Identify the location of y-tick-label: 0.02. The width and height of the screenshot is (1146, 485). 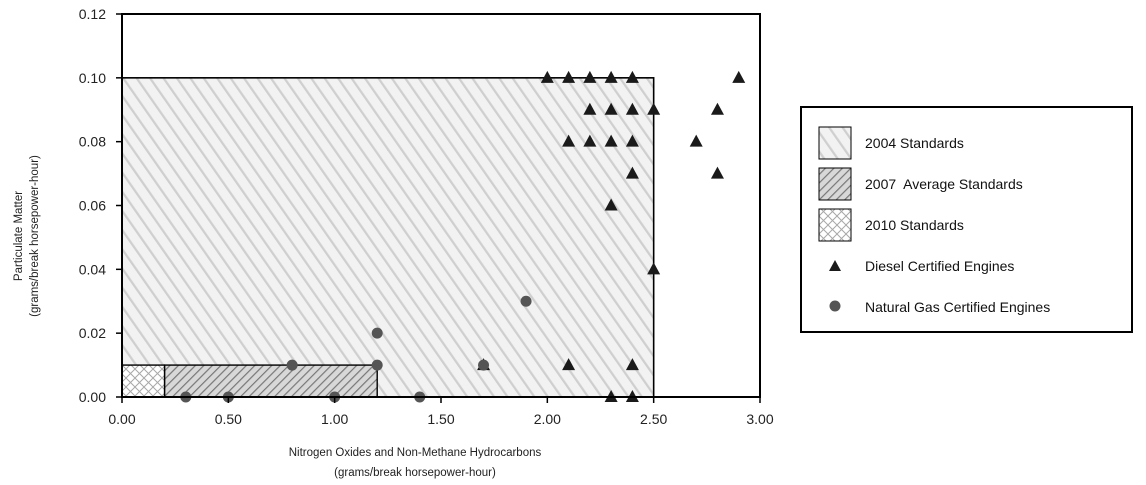
(92, 333).